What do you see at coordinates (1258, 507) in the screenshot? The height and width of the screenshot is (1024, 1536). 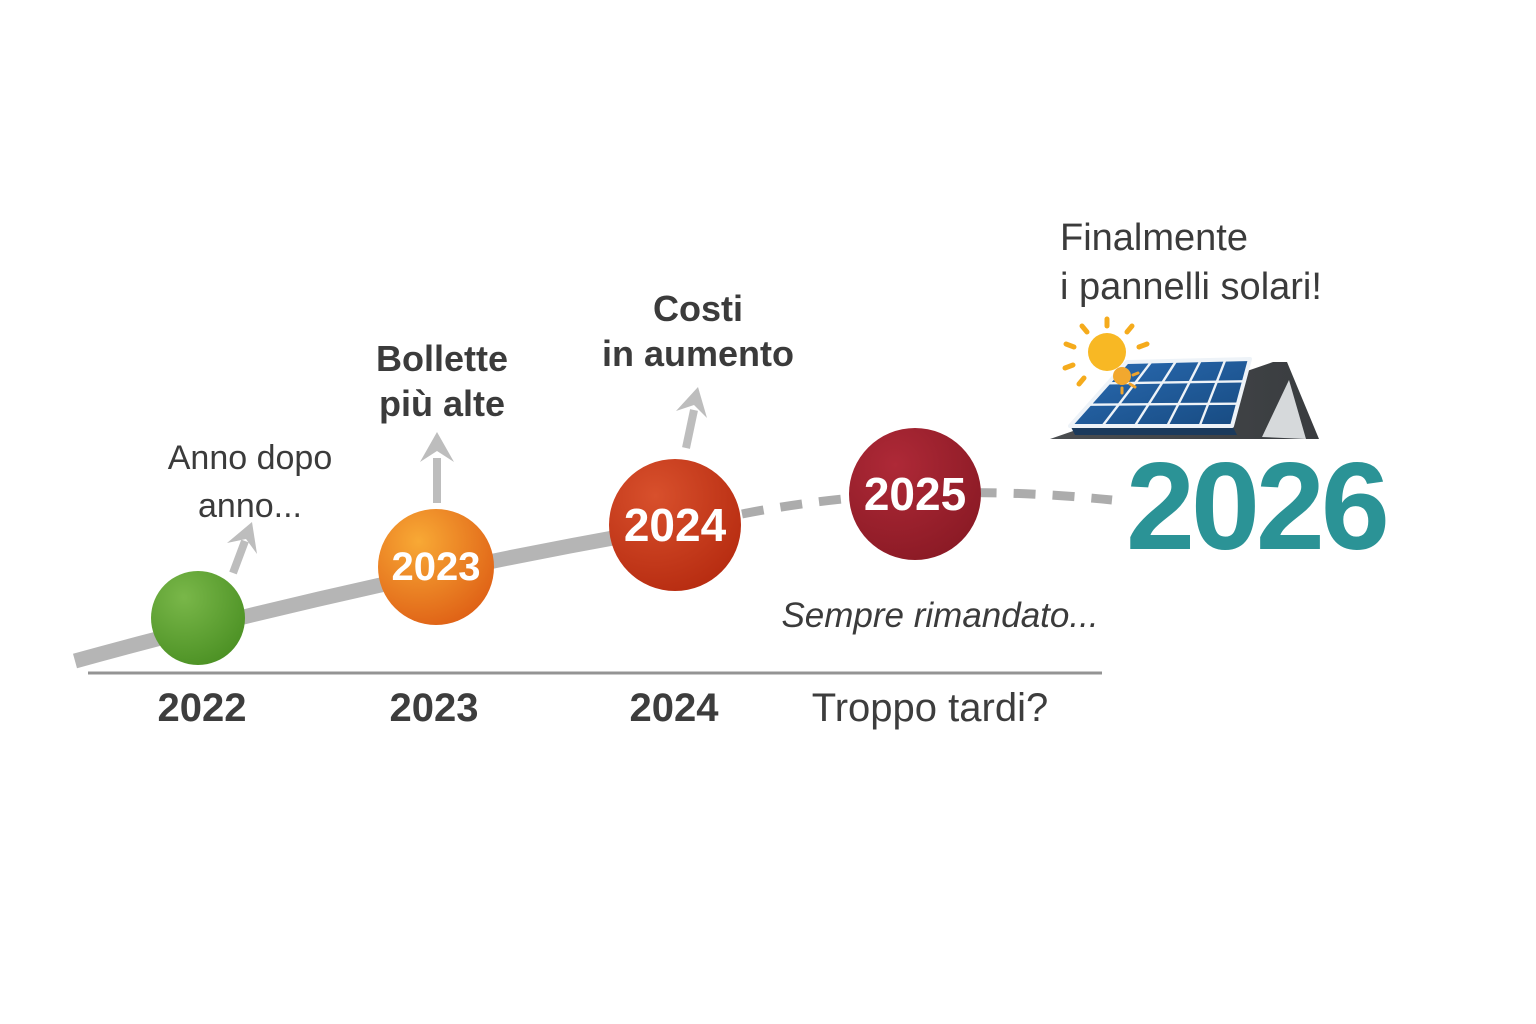 I see `final-year-2026: 2026` at bounding box center [1258, 507].